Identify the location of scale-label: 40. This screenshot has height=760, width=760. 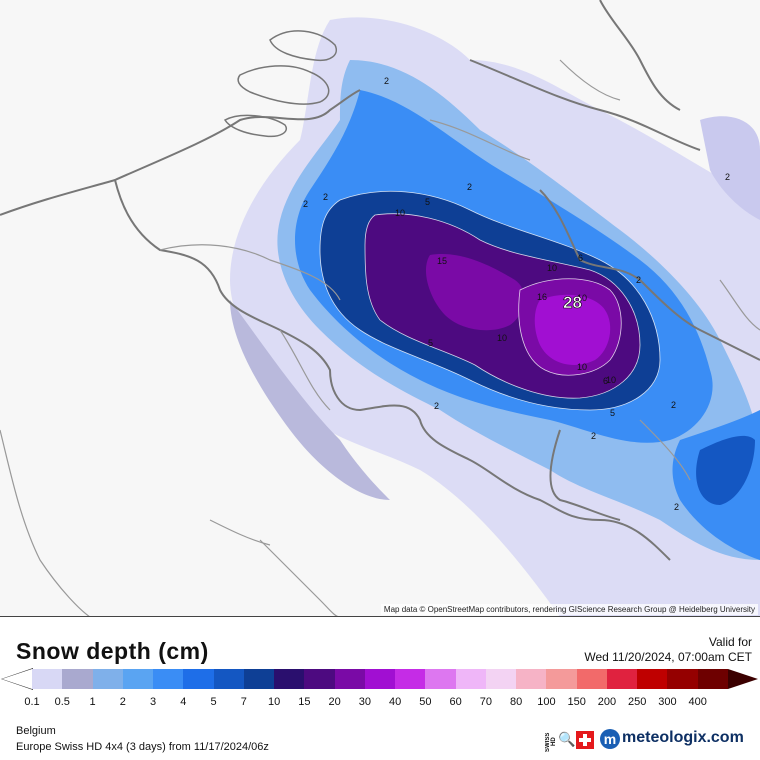
(395, 702).